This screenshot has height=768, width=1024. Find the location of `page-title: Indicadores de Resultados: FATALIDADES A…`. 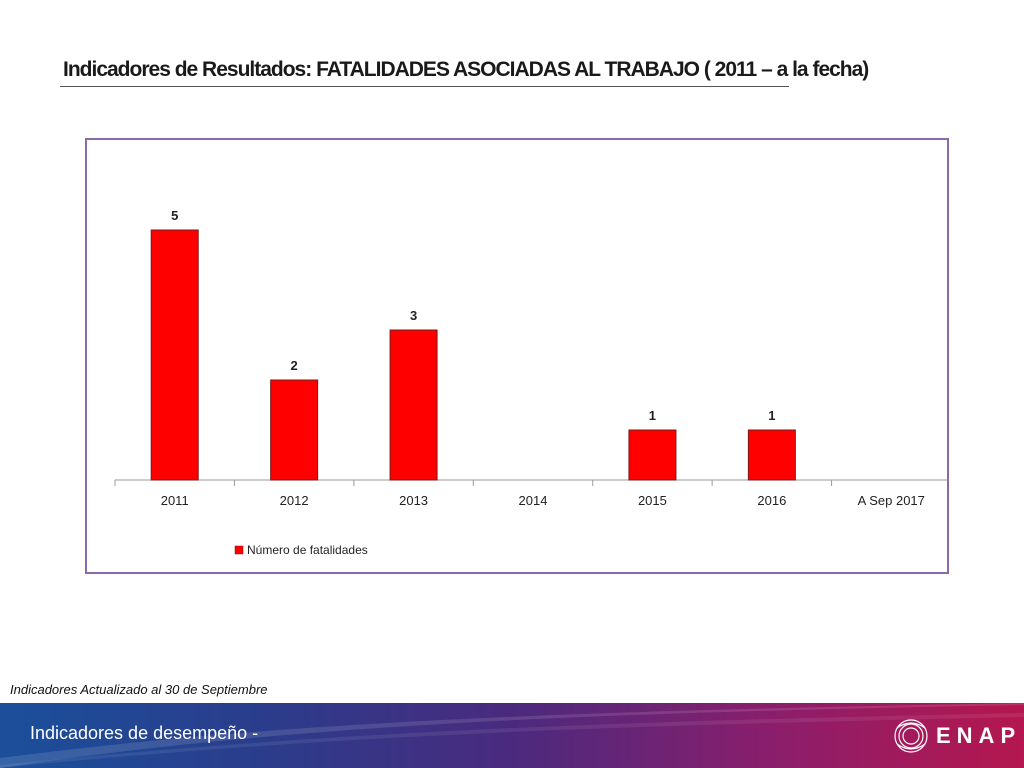

page-title: Indicadores de Resultados: FATALIDADES A… is located at coordinates (466, 69).